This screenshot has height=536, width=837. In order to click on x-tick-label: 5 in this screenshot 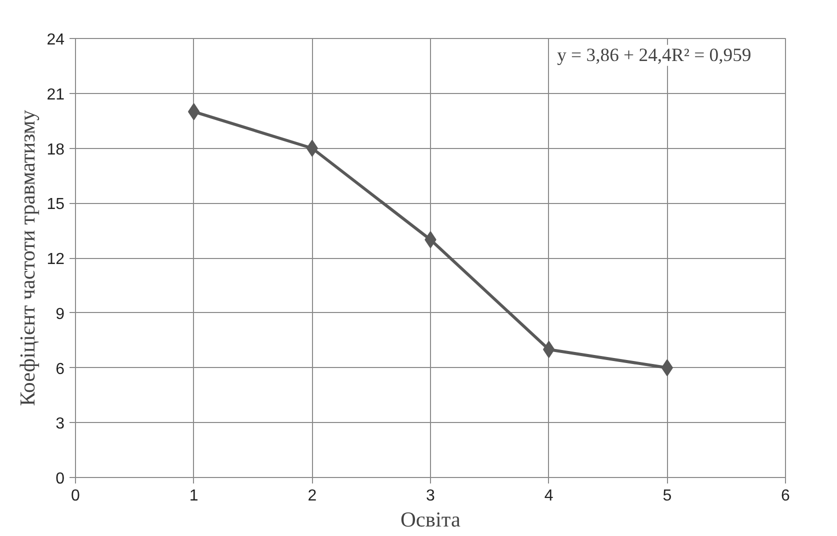, I will do `click(667, 496)`.